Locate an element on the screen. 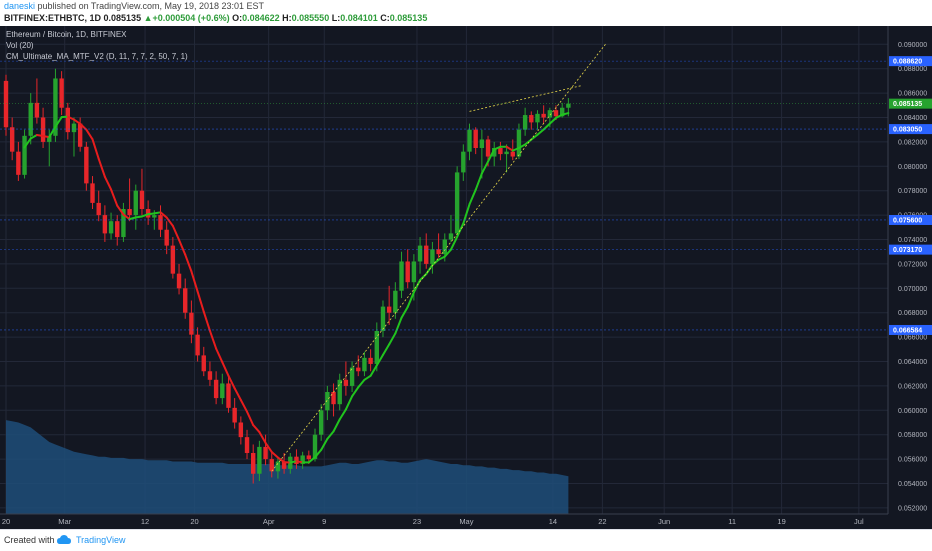 The height and width of the screenshot is (551, 932). x-tick-label: Mar is located at coordinates (64, 521).